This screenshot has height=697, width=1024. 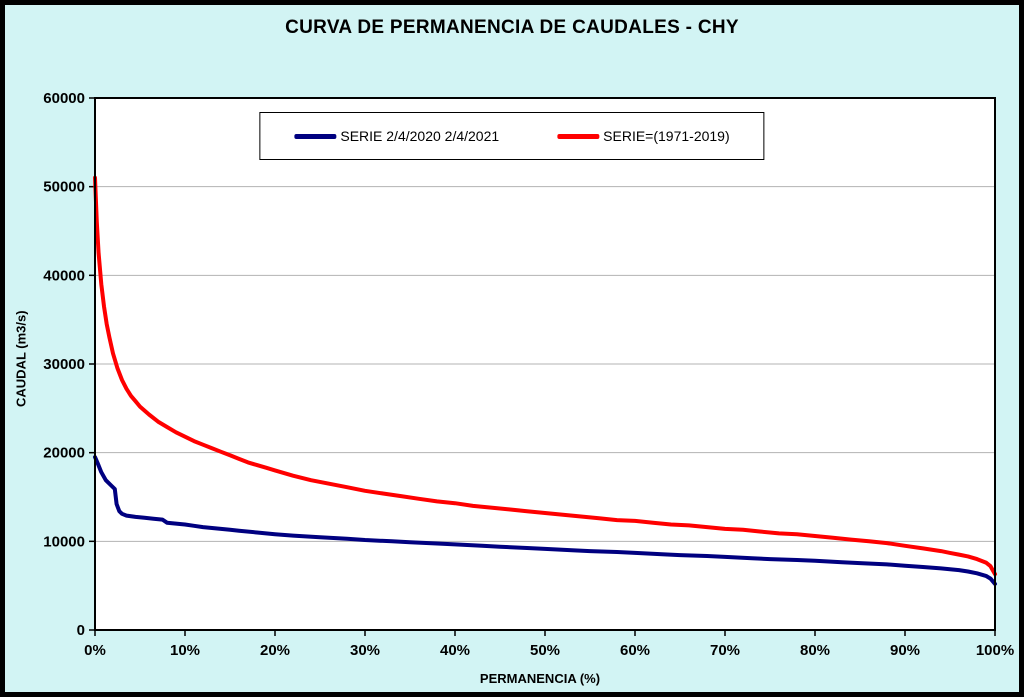 What do you see at coordinates (64, 275) in the screenshot?
I see `y-tick-label: 40000` at bounding box center [64, 275].